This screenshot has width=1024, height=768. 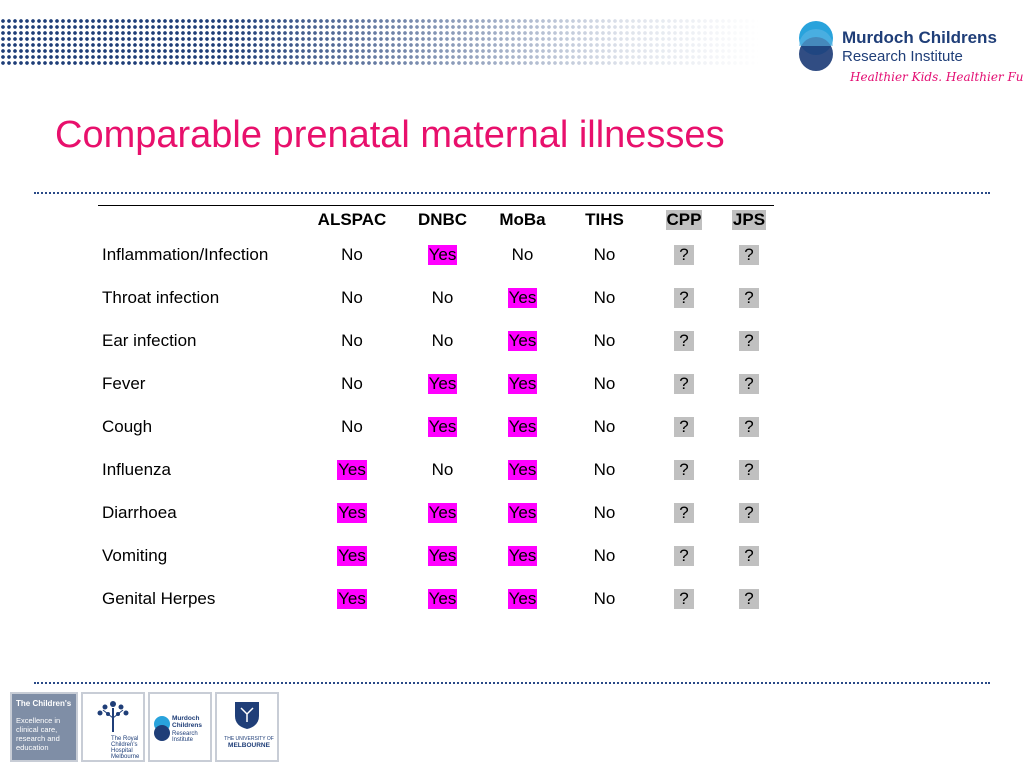 What do you see at coordinates (113, 716) in the screenshot?
I see `tree-icon` at bounding box center [113, 716].